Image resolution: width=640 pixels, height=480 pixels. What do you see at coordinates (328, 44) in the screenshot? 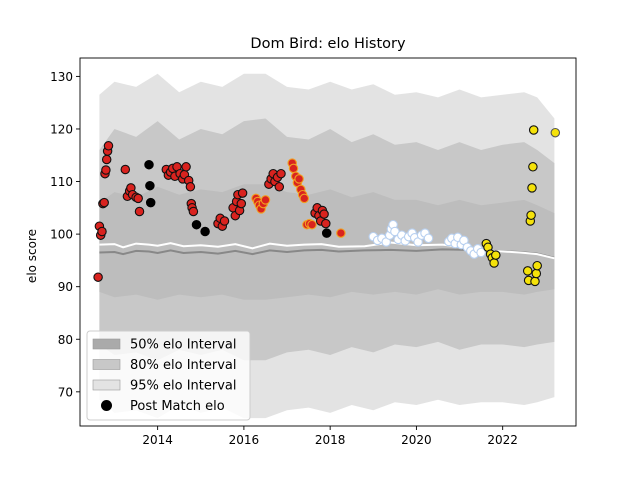
I see `chart-title: Dom Bird: elo History` at bounding box center [328, 44].